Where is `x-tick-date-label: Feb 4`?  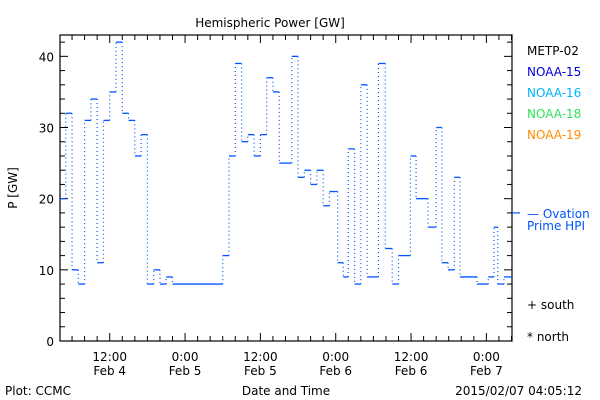 x-tick-date-label: Feb 4 is located at coordinates (109, 371).